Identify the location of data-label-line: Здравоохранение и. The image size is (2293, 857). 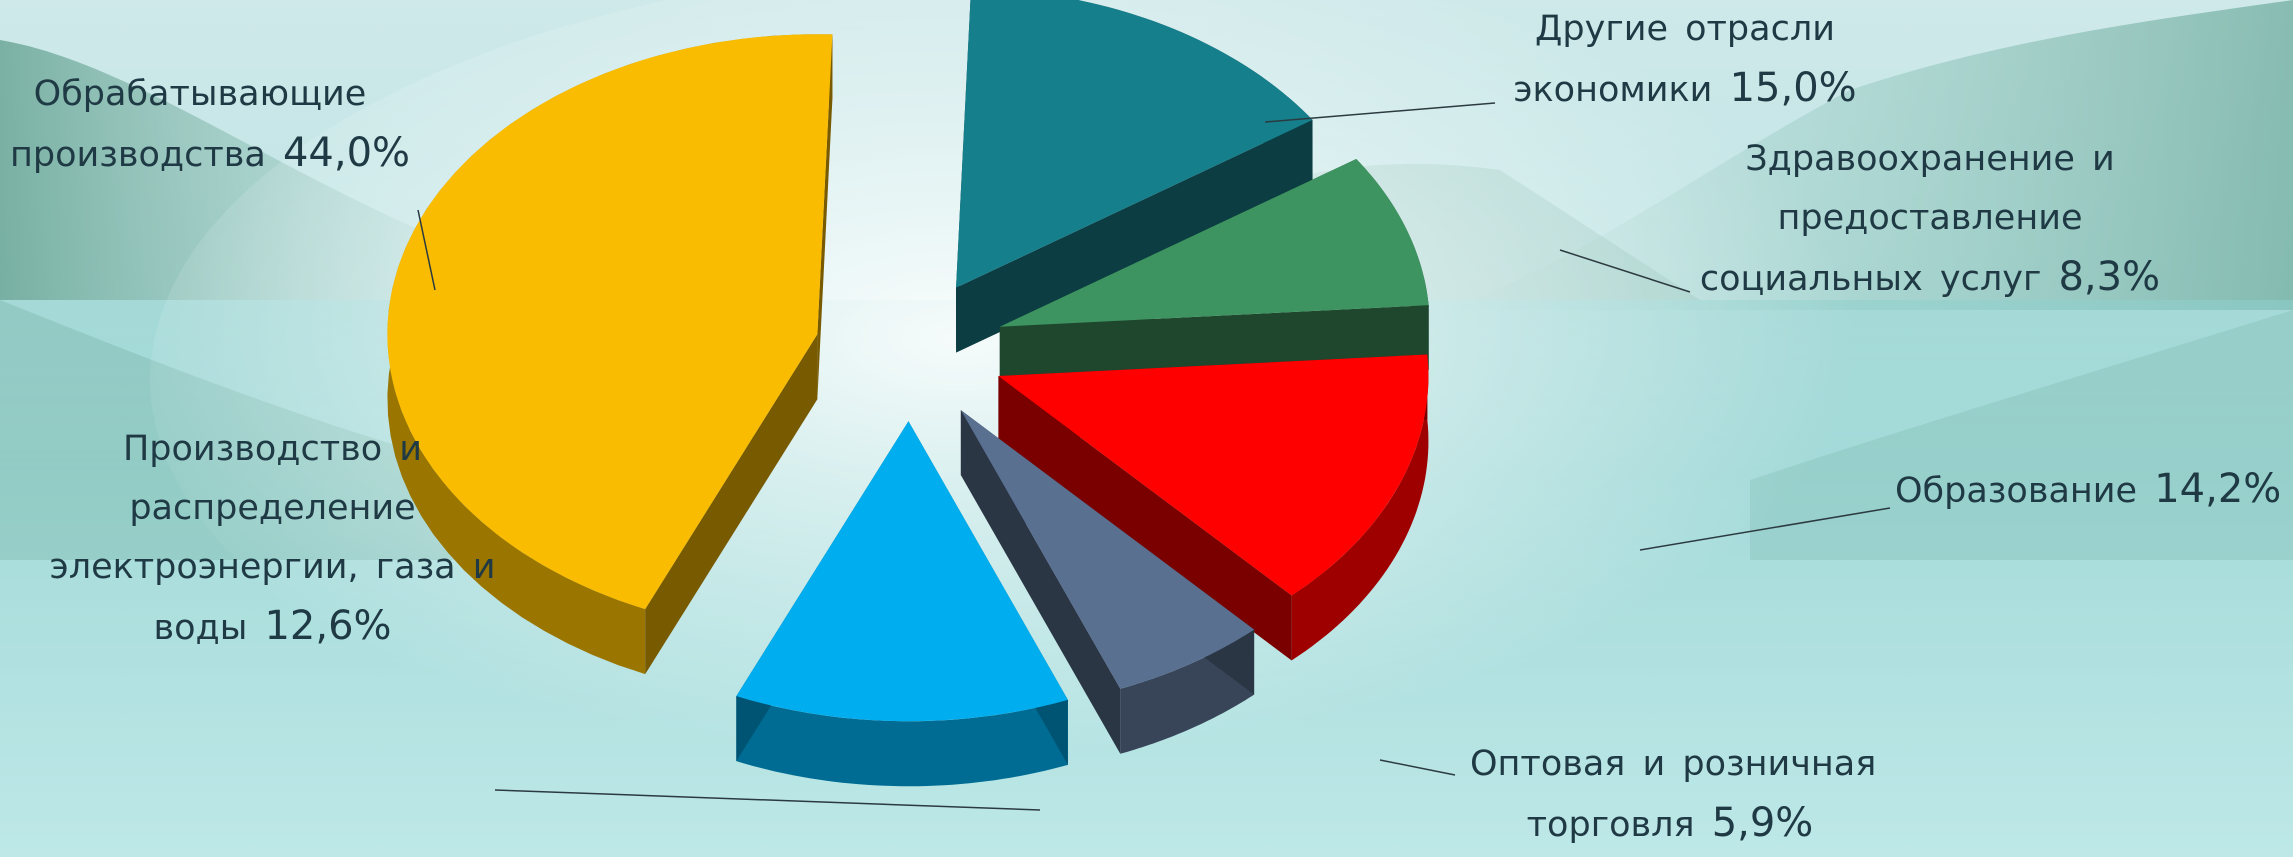
(1930, 159).